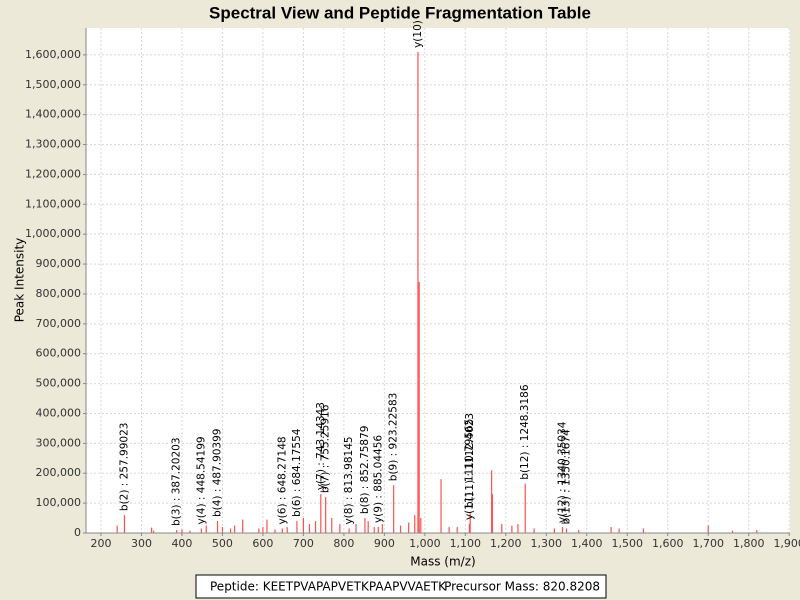 This screenshot has width=800, height=600. Describe the element at coordinates (506, 543) in the screenshot. I see `x-tick-label: 1,200` at that location.